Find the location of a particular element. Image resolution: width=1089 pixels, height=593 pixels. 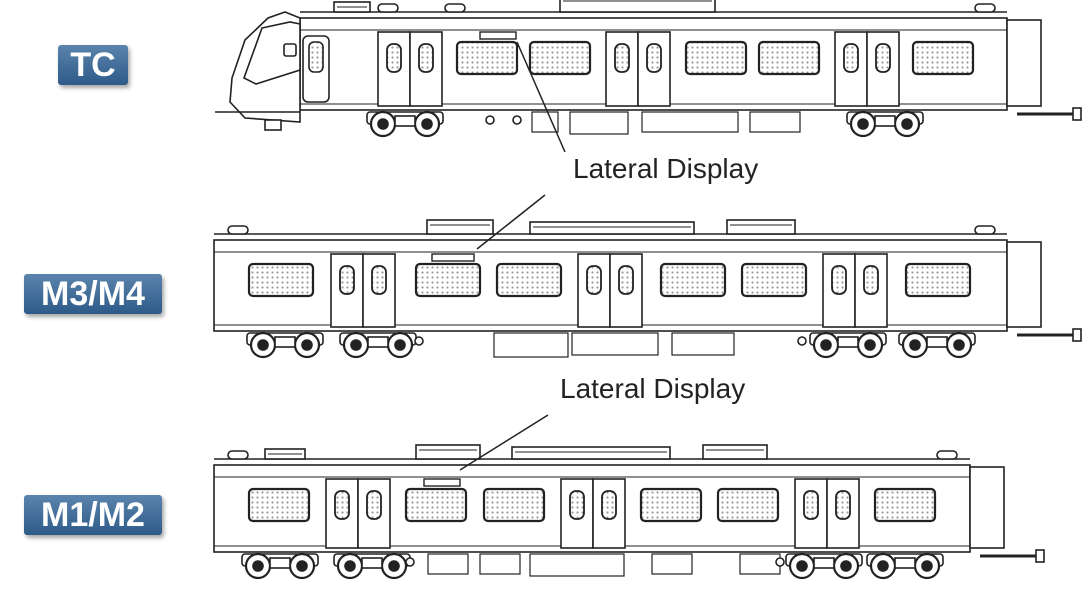

lateral-display-callout-2: Lateral Display is located at coordinates (653, 388).